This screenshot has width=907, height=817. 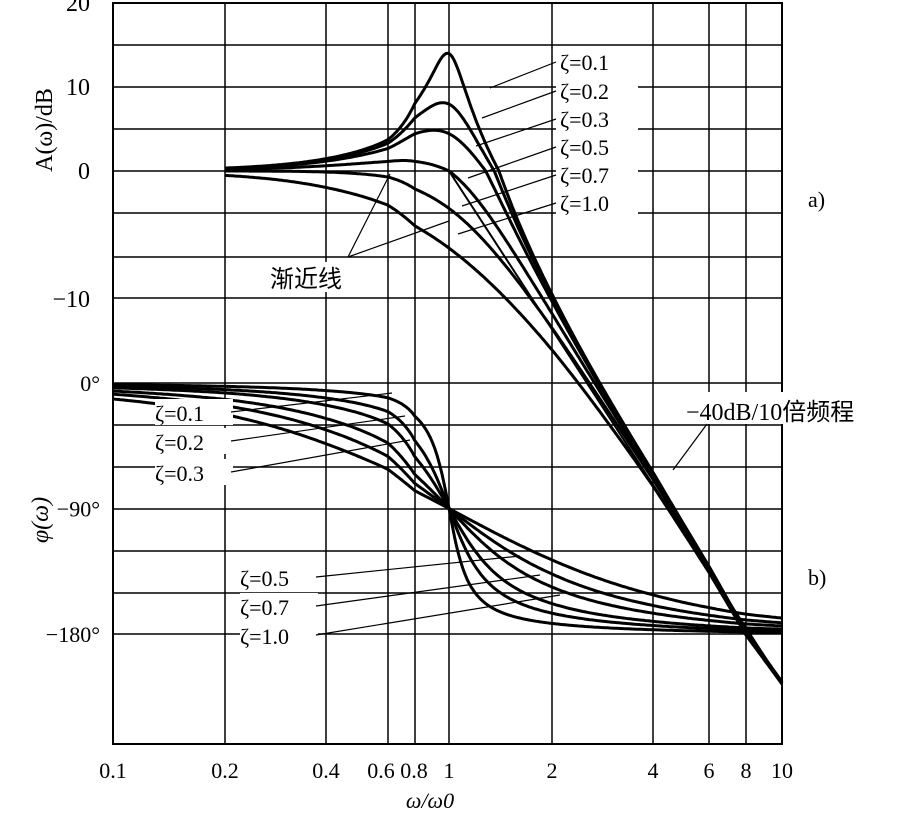 What do you see at coordinates (584, 62) in the screenshot?
I see `magnitude-zeta-label: ζ=0.1` at bounding box center [584, 62].